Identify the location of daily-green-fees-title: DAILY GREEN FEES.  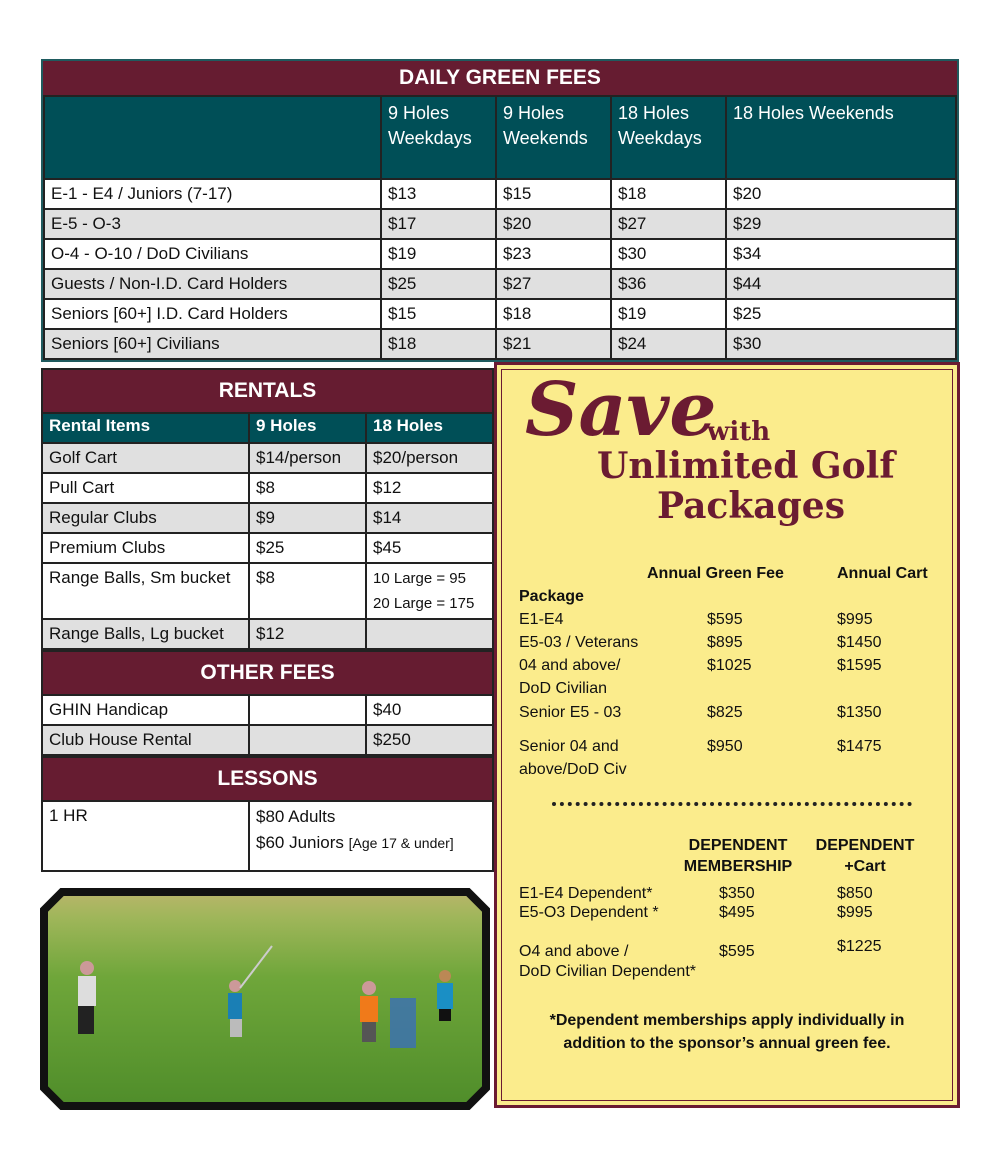
(500, 78).